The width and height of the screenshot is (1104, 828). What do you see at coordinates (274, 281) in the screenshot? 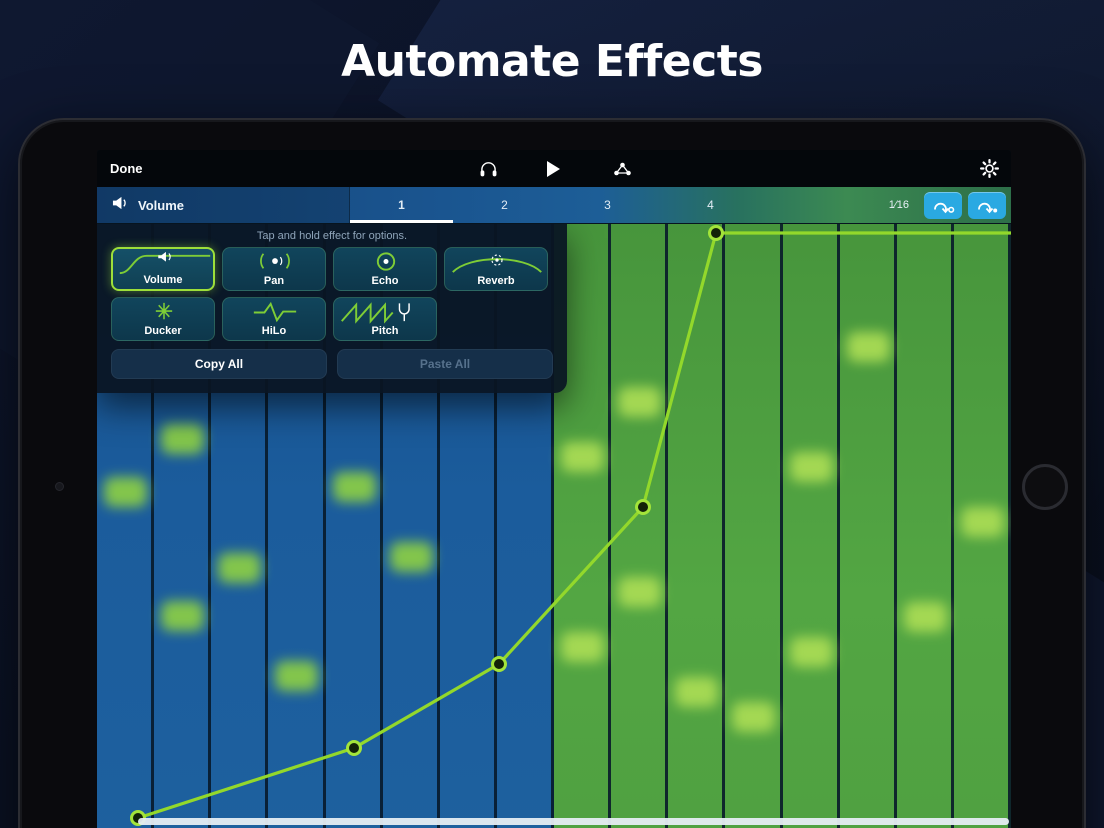
I see `effect-label: Pan` at bounding box center [274, 281].